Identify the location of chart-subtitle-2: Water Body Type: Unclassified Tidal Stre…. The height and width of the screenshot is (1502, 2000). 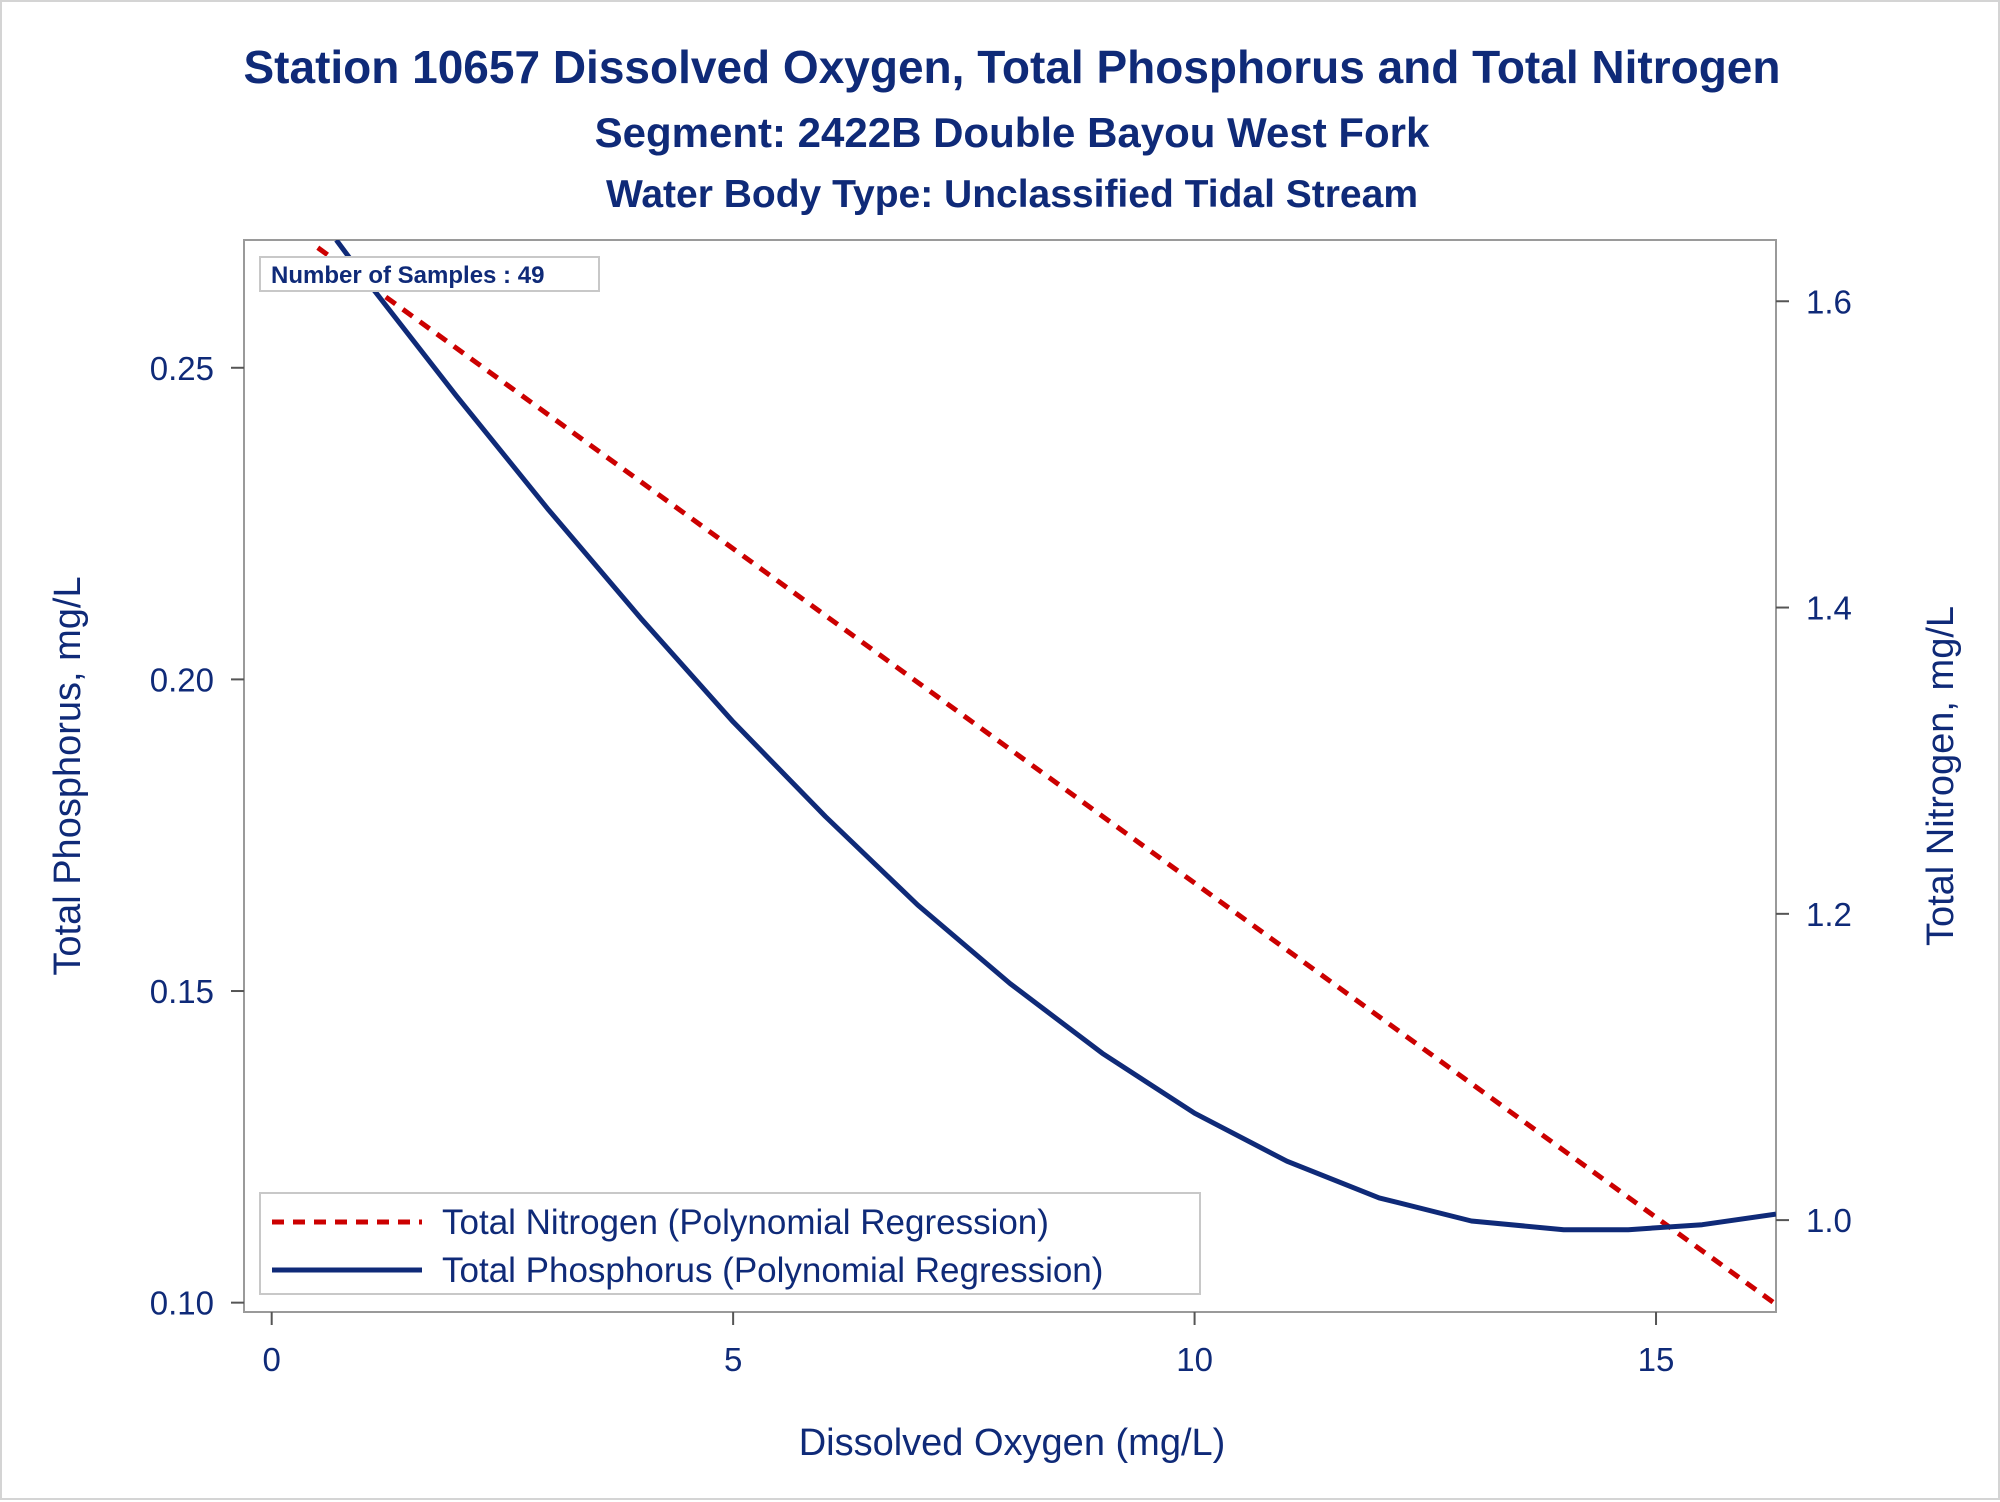
(1012, 194).